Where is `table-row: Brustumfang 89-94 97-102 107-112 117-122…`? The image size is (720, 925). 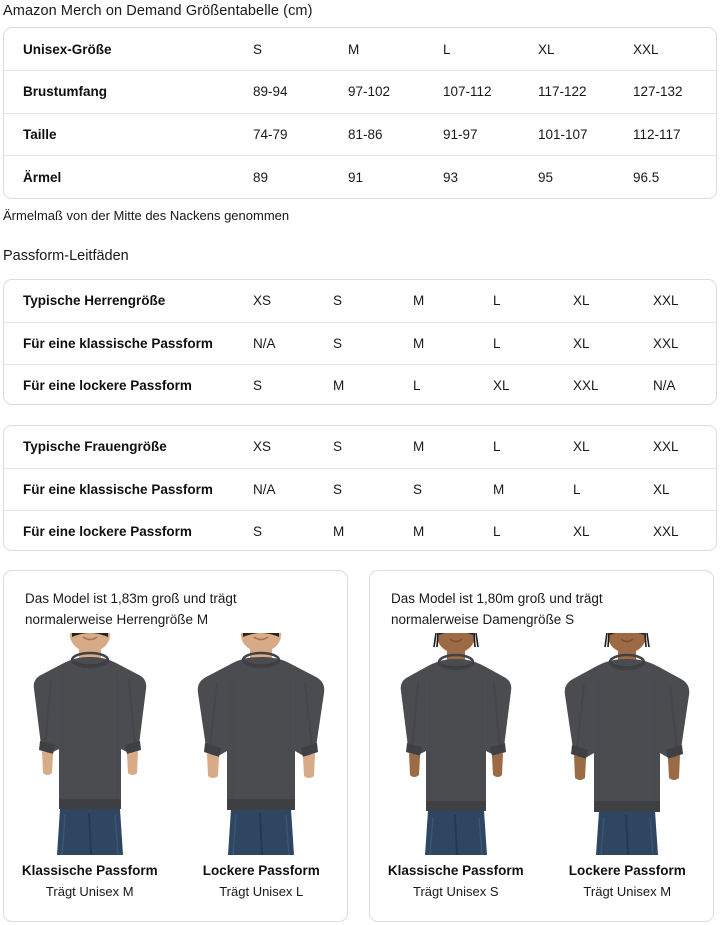
table-row: Brustumfang 89-94 97-102 107-112 117-122… is located at coordinates (360, 91).